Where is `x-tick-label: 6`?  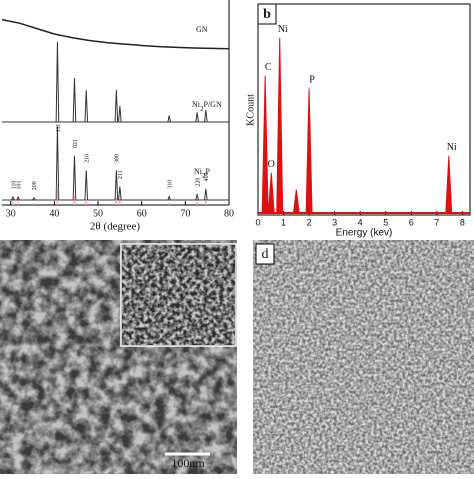 x-tick-label: 6 is located at coordinates (411, 222).